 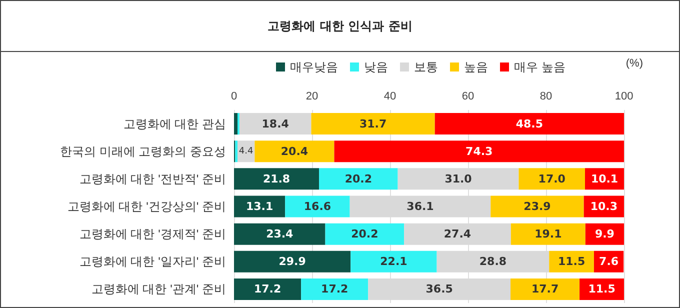 What do you see at coordinates (158, 289) in the screenshot?
I see `y-tick-label: 고령화에 대한 '관계' 준비` at bounding box center [158, 289].